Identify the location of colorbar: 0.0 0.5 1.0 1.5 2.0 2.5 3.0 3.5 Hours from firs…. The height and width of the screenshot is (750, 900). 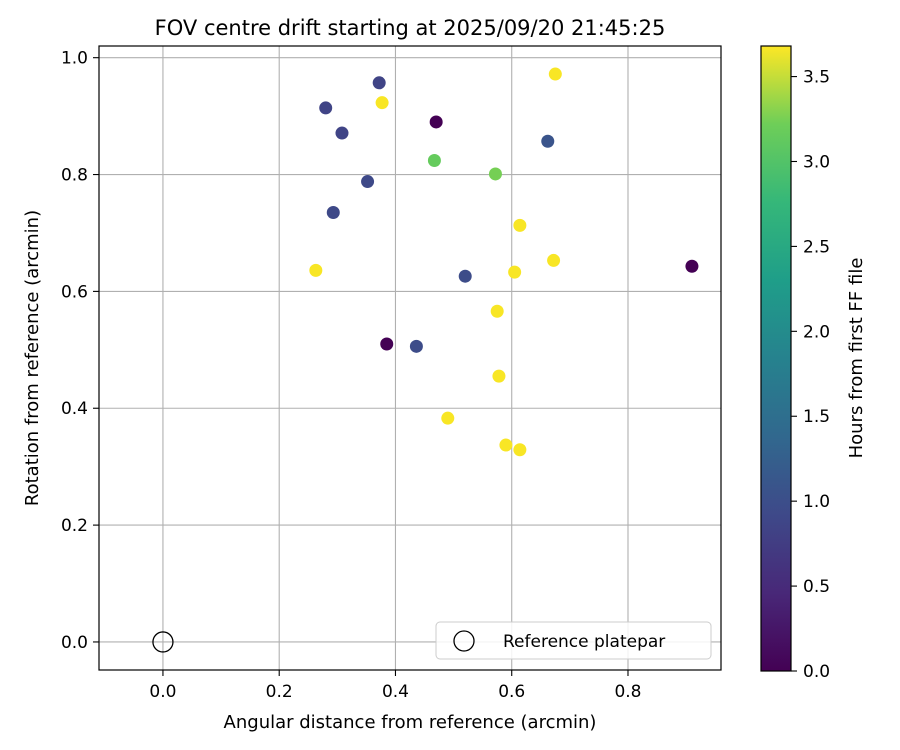
(813, 363).